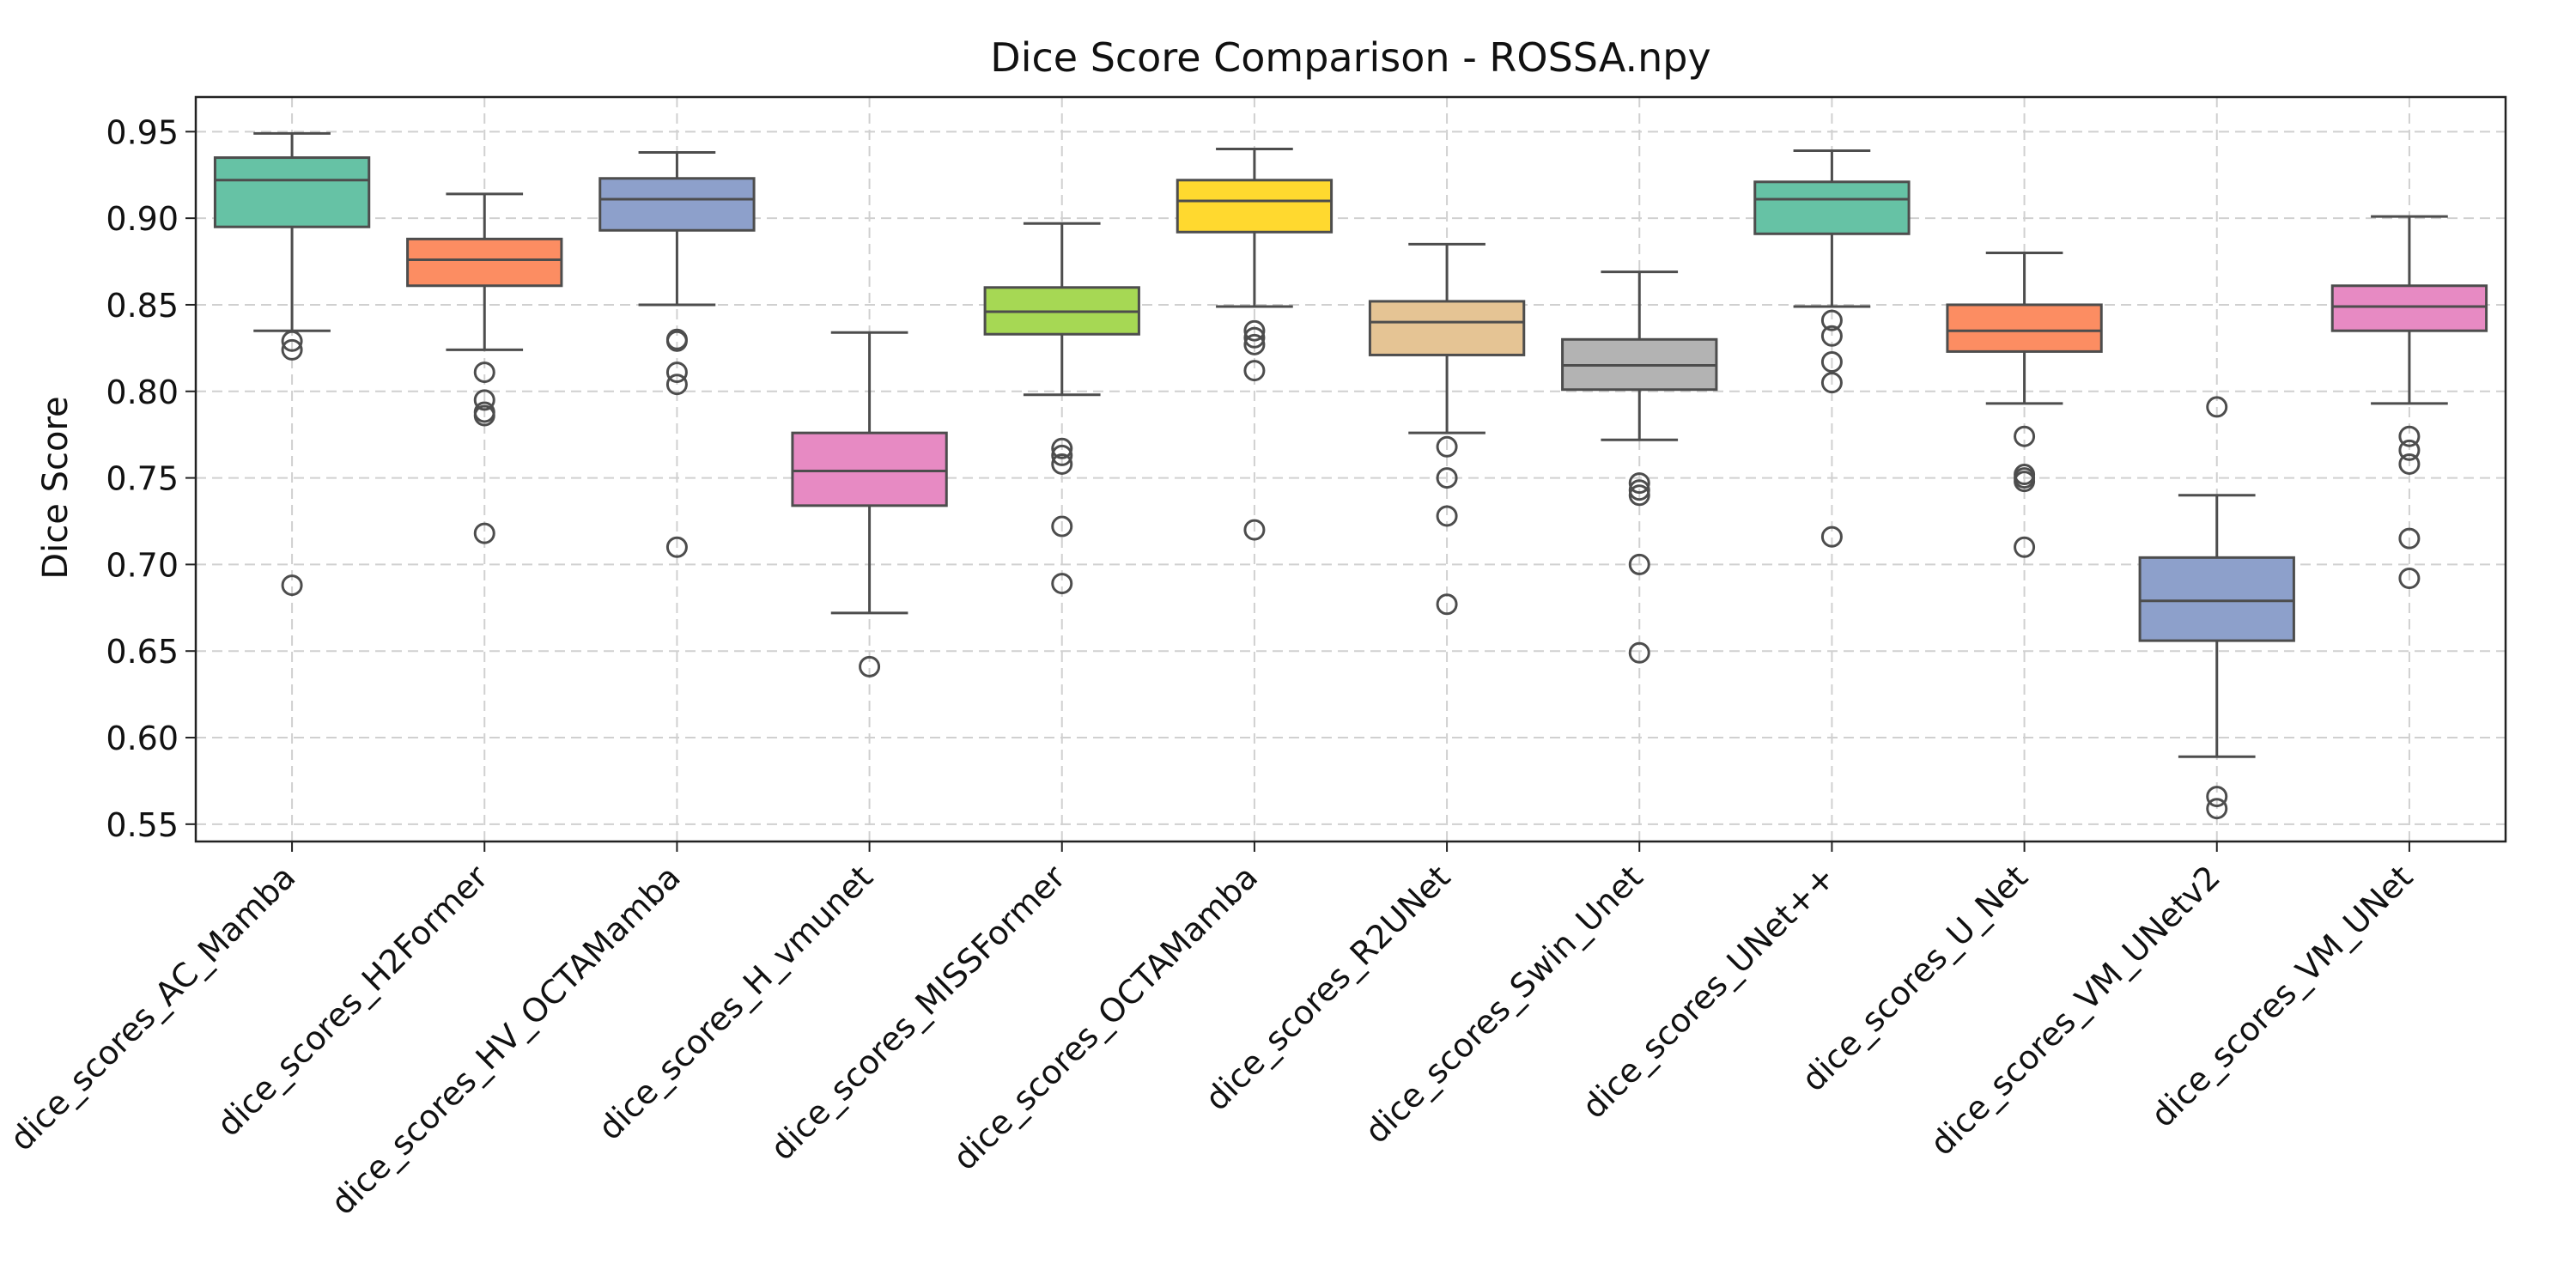 The width and height of the screenshot is (2576, 1288). I want to click on chart-title: Dice Score Comparison - ROSSA.npy, so click(1350, 58).